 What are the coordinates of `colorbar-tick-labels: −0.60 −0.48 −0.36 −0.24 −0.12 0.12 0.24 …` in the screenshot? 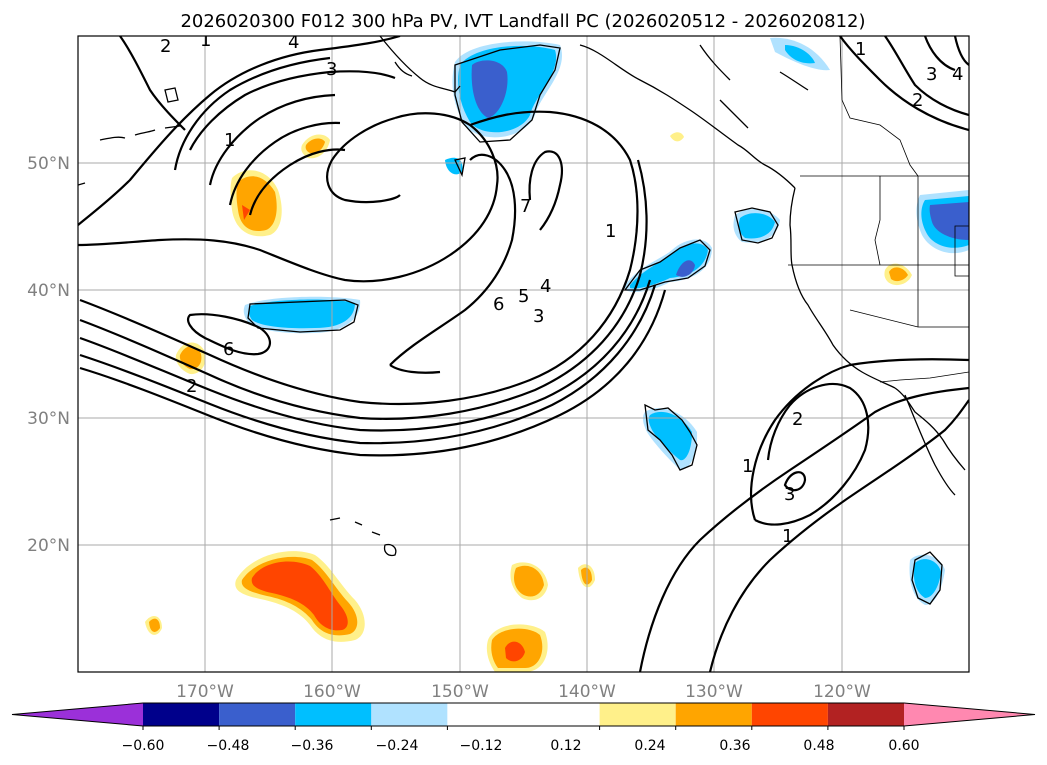 It's located at (521, 746).